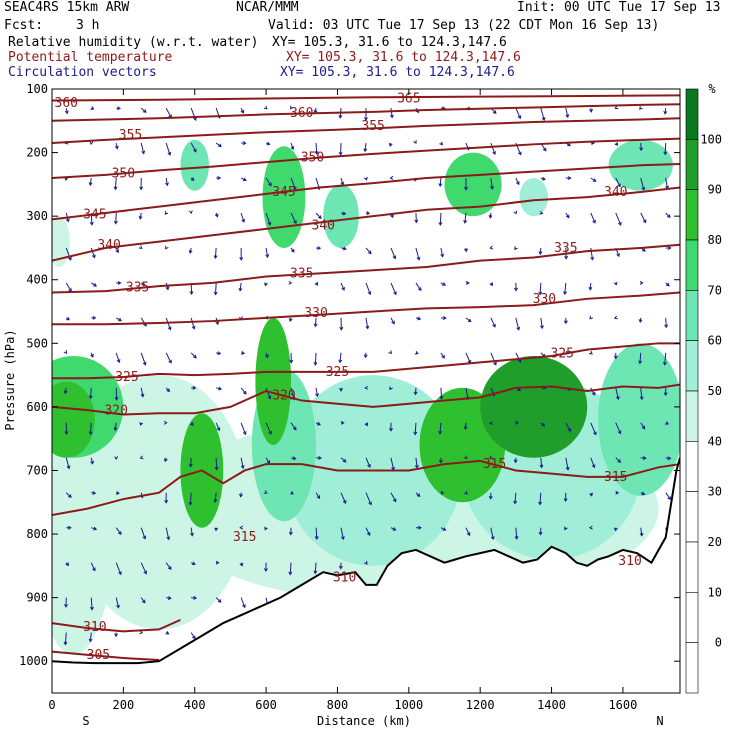  Describe the element at coordinates (622, 705) in the screenshot. I see `x-tick-label-1600: 1600` at that location.